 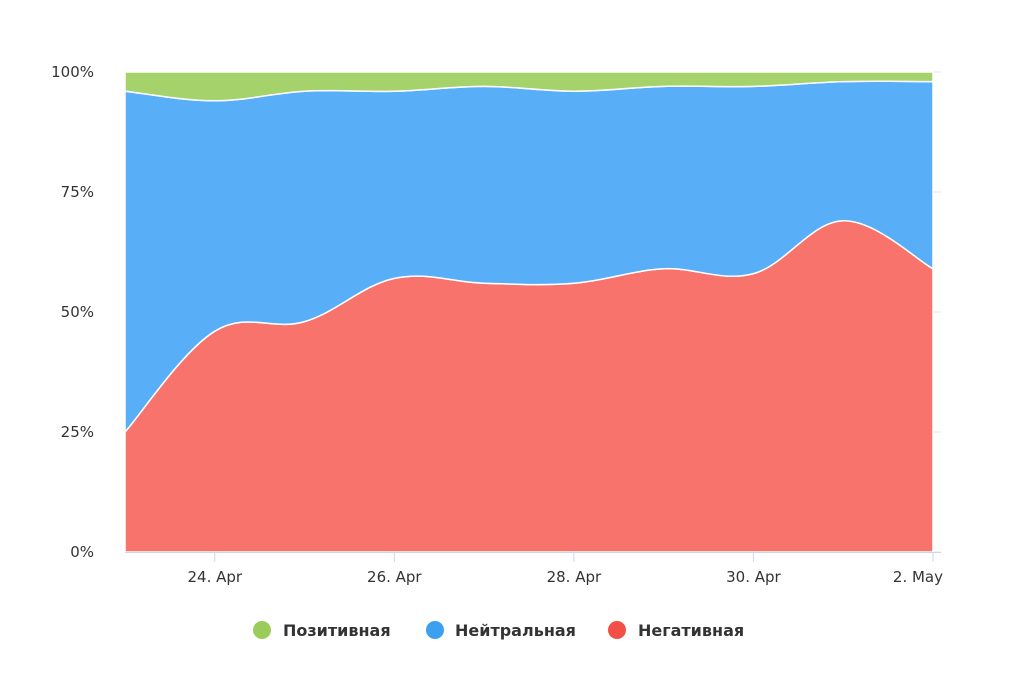 I want to click on y-tick-label: 50%, so click(x=77, y=312).